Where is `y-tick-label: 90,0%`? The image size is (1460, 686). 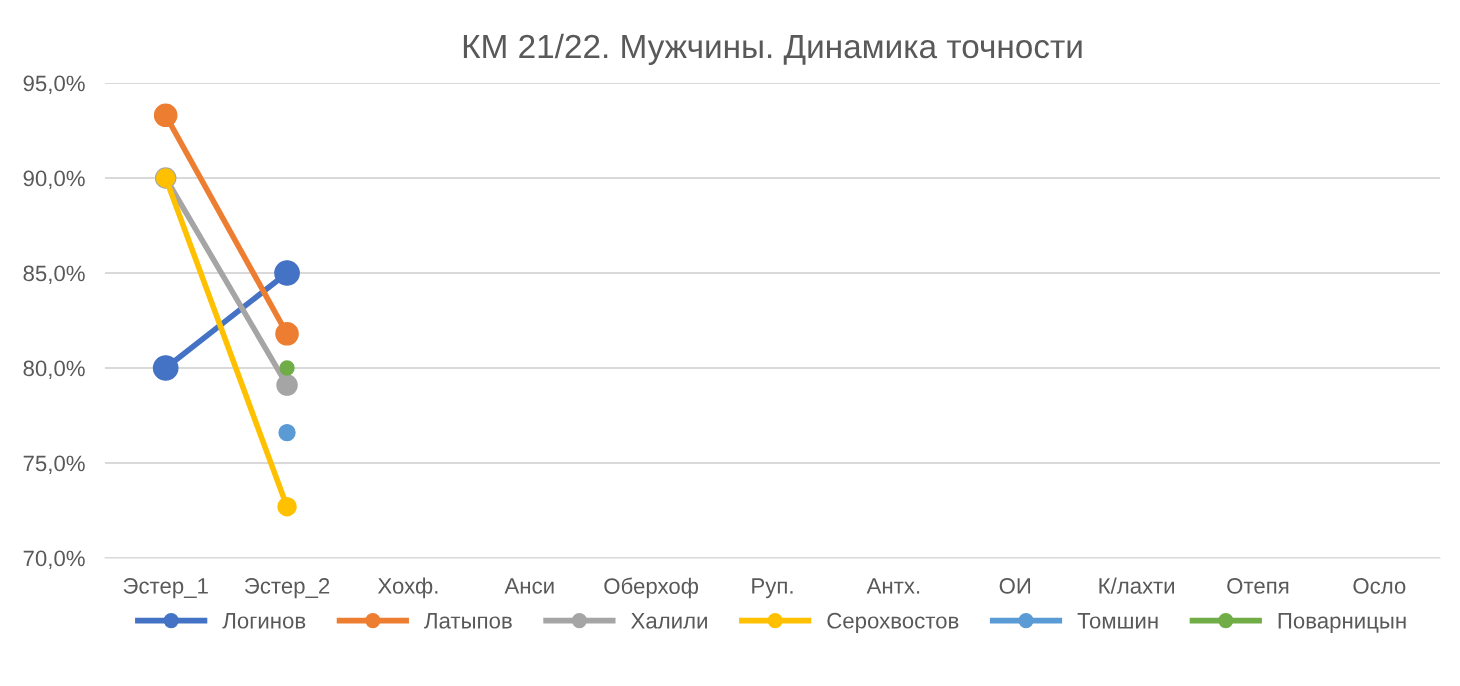
y-tick-label: 90,0% is located at coordinates (54, 179).